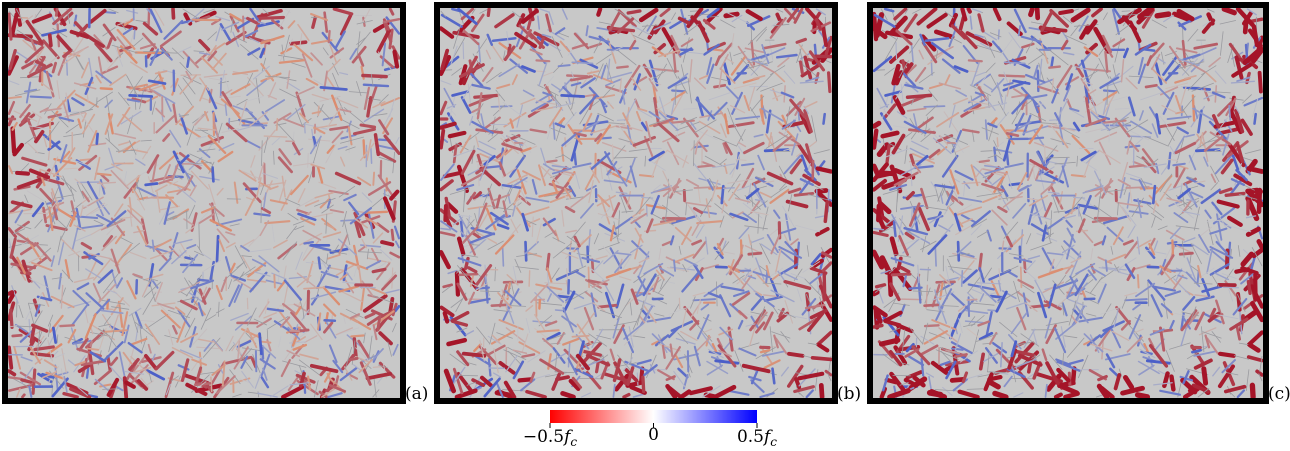 The height and width of the screenshot is (451, 1290). I want to click on panel-label: (a), so click(416, 394).